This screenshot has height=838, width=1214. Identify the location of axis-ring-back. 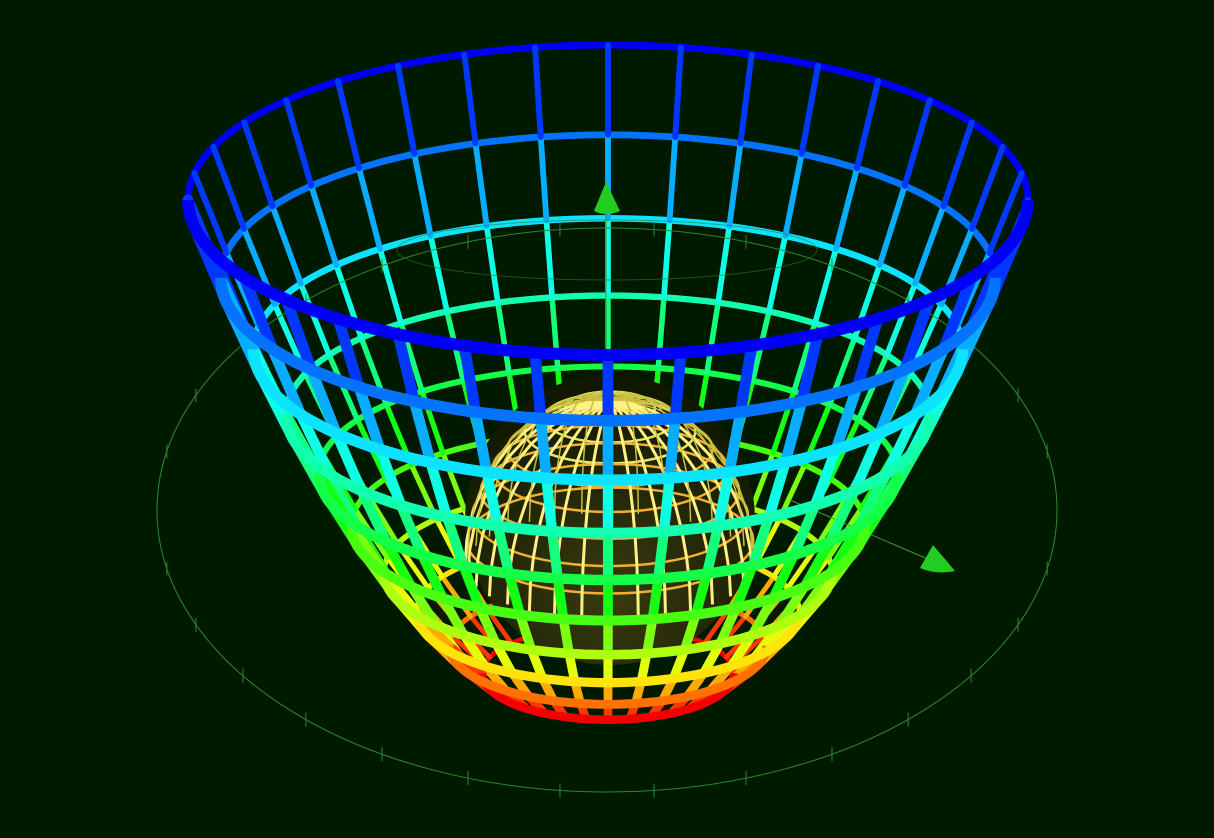
(607, 250).